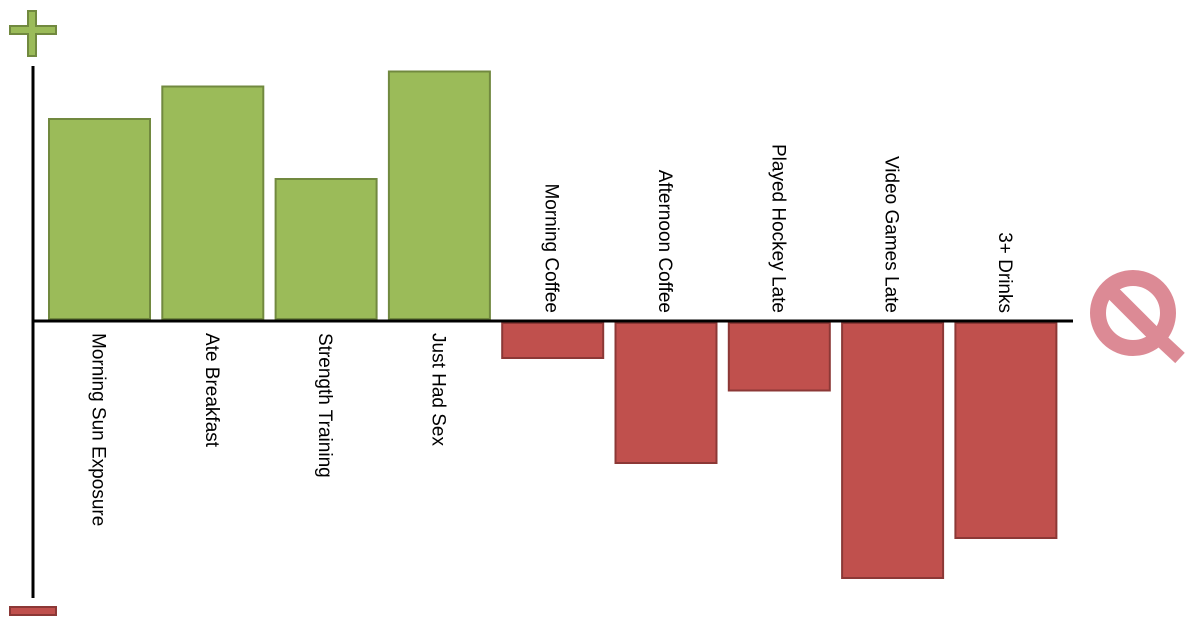  Describe the element at coordinates (437, 389) in the screenshot. I see `category-label: Just Had Sex` at that location.